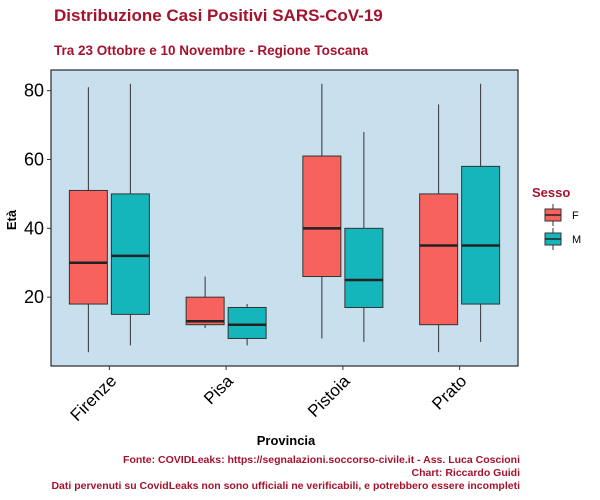 The width and height of the screenshot is (600, 500). I want to click on box-firenze-m, so click(130, 214).